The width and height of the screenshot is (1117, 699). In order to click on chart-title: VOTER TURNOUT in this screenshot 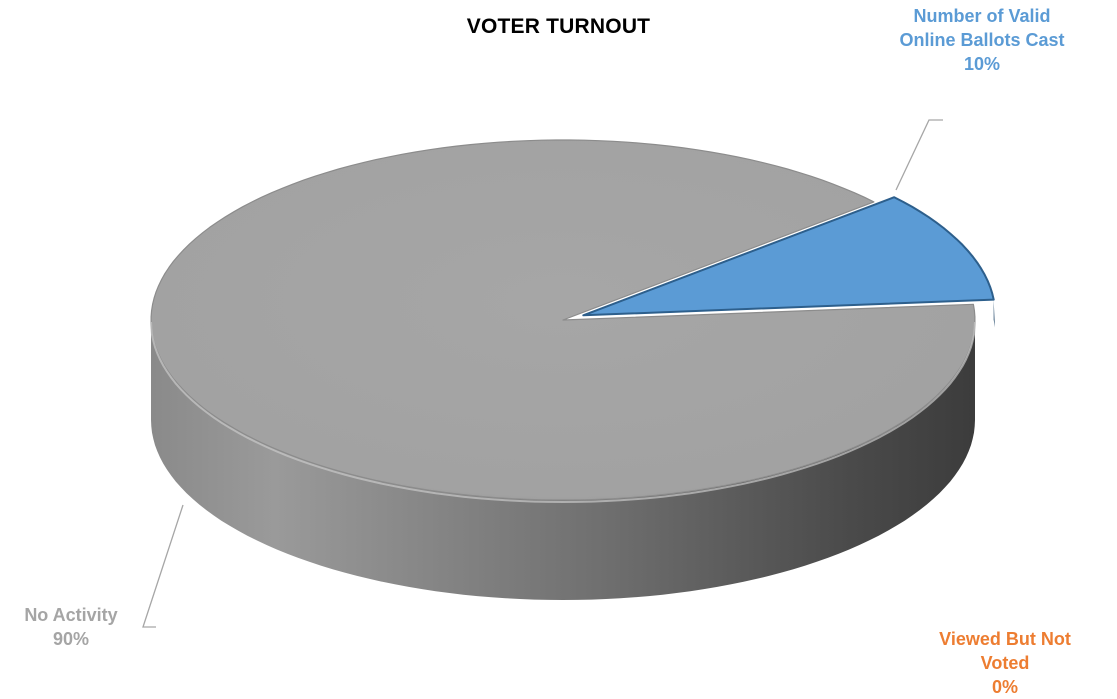, I will do `click(558, 26)`.